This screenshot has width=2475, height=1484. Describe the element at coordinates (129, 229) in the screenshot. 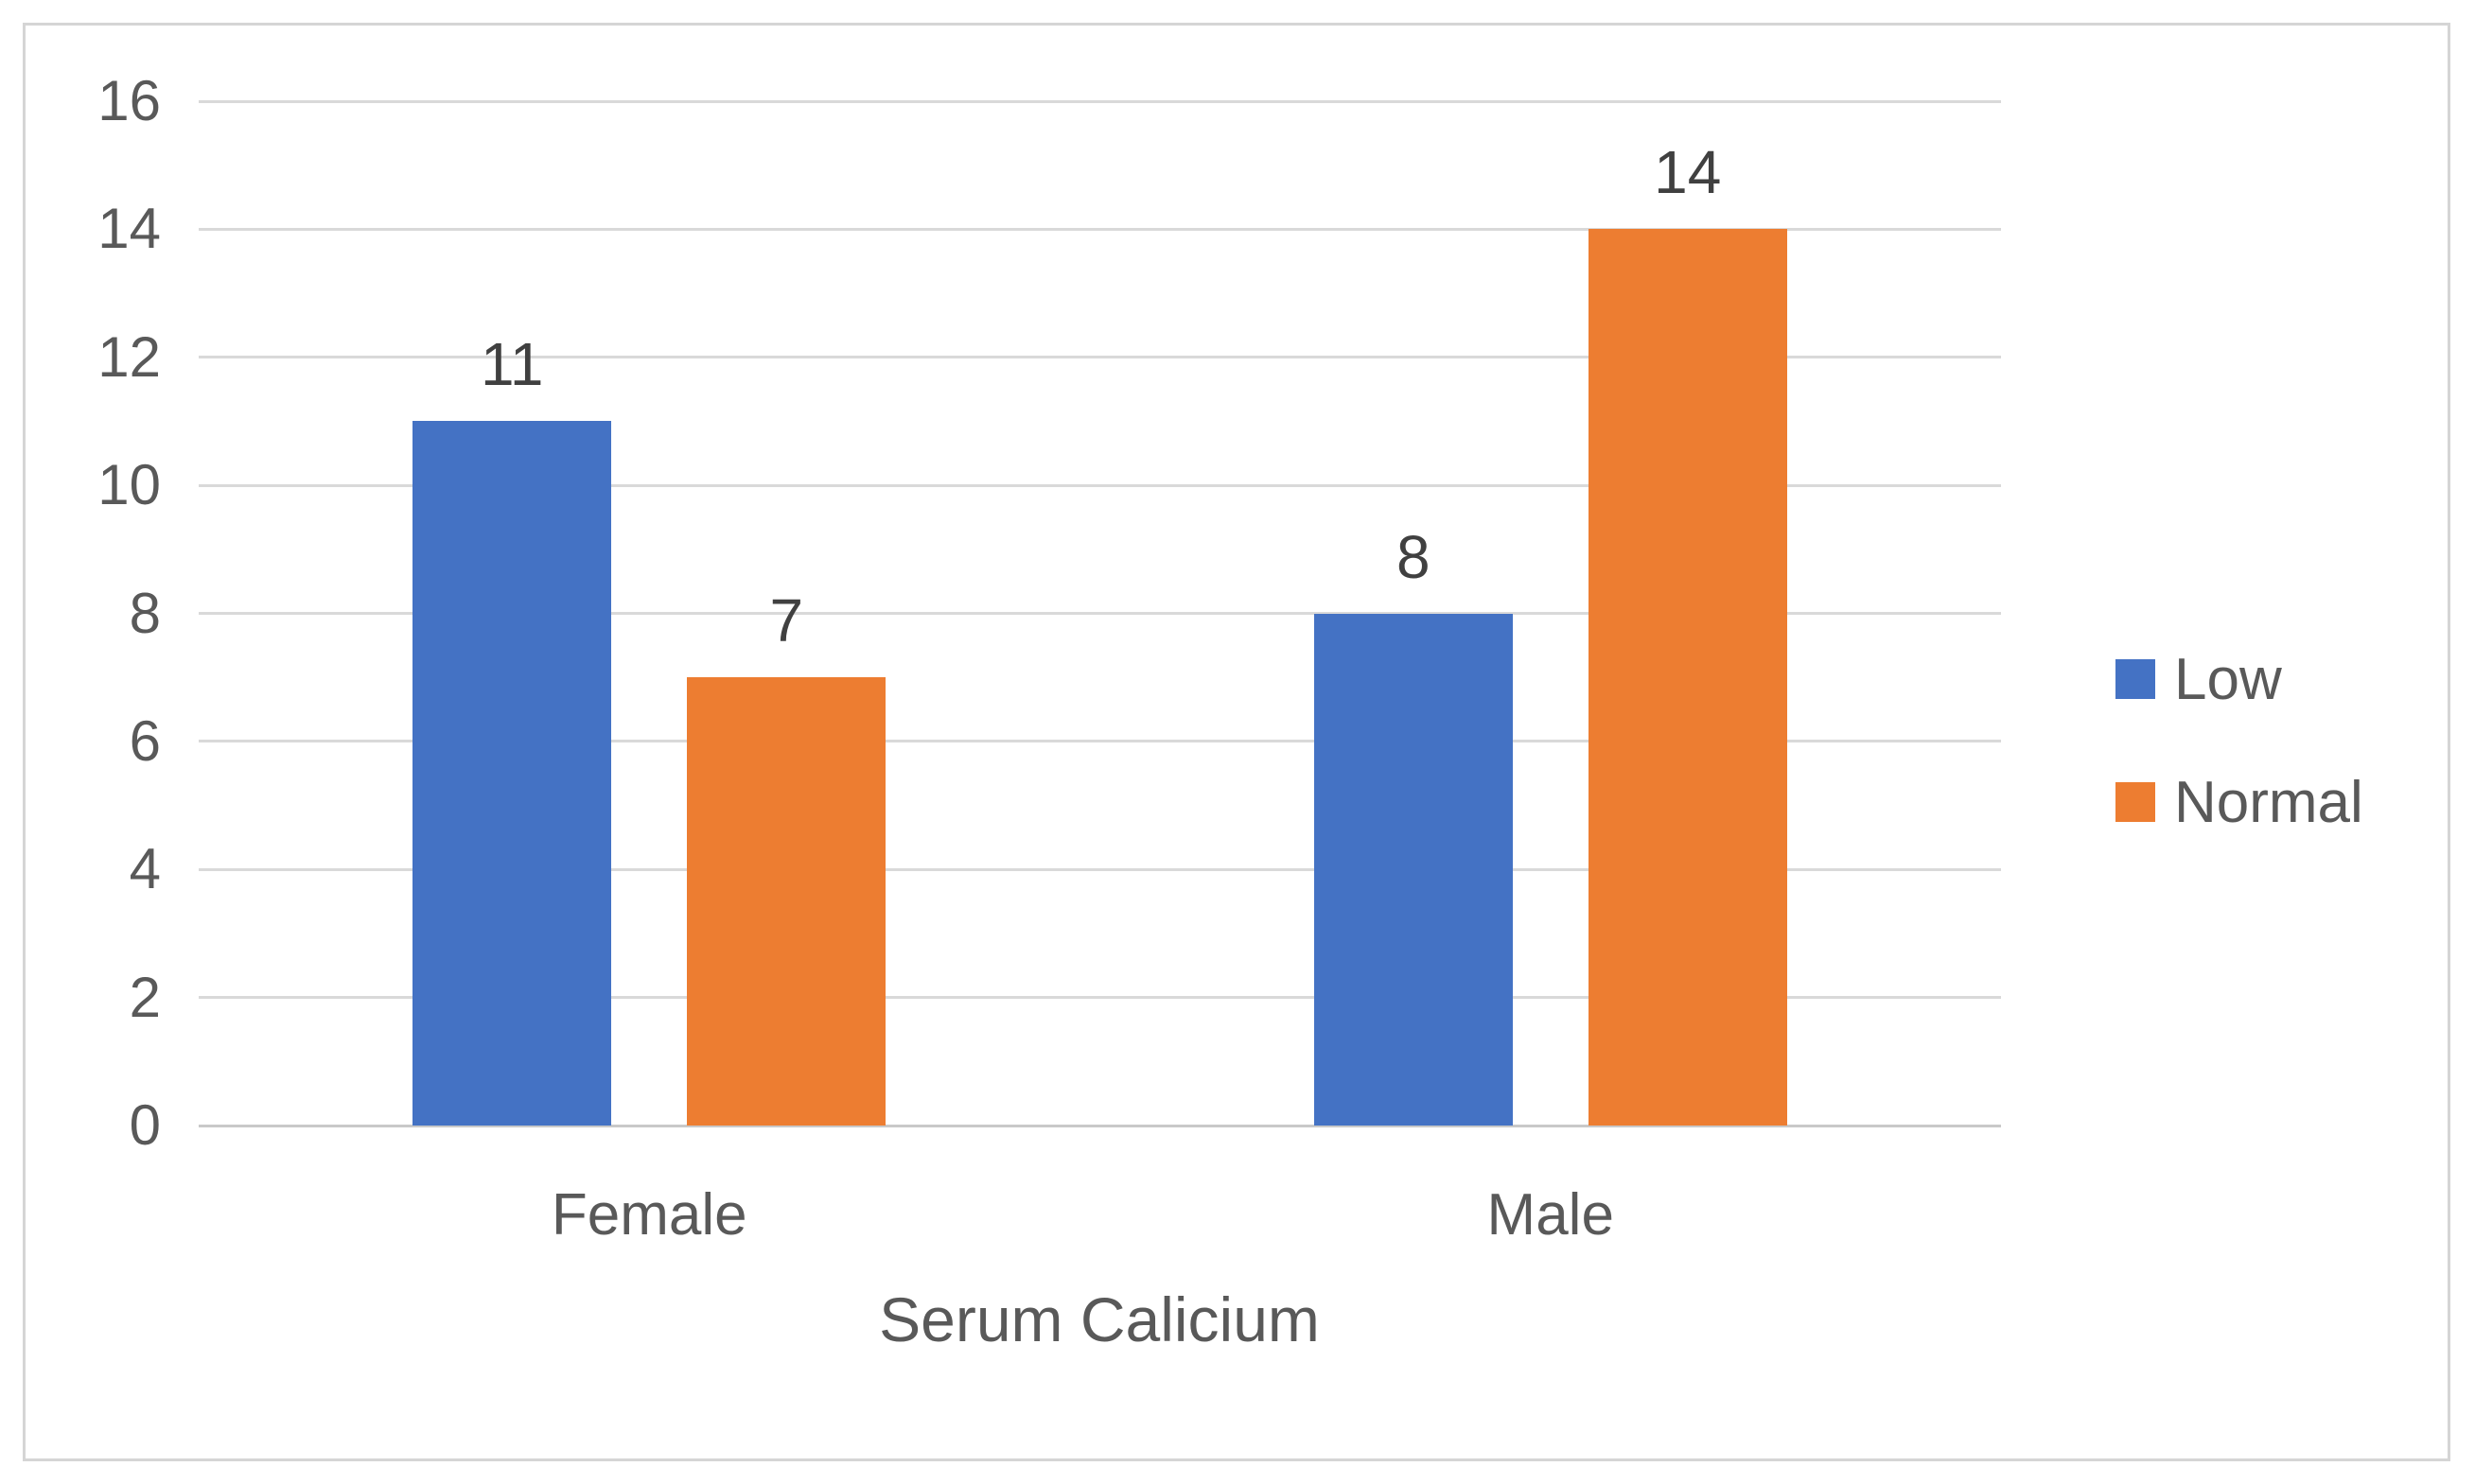

I see `y-tick-label: 14` at that location.